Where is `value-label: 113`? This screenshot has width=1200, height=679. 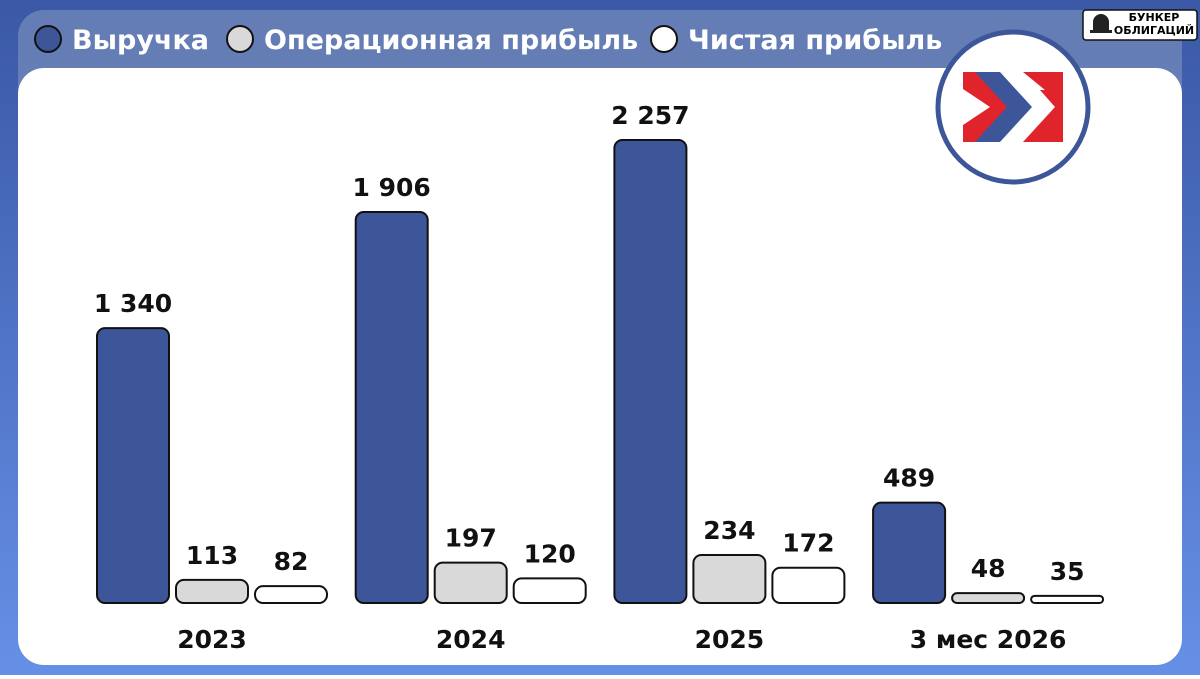 value-label: 113 is located at coordinates (212, 555).